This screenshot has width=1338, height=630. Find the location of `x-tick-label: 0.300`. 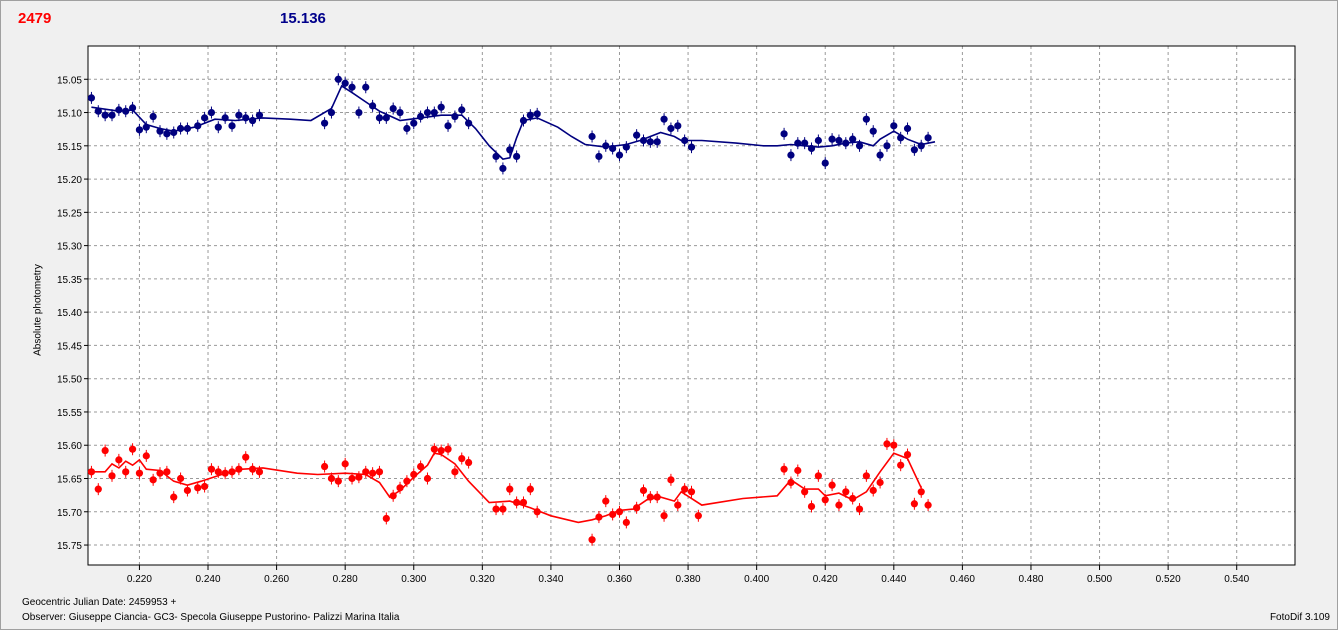

x-tick-label: 0.300 is located at coordinates (413, 579).